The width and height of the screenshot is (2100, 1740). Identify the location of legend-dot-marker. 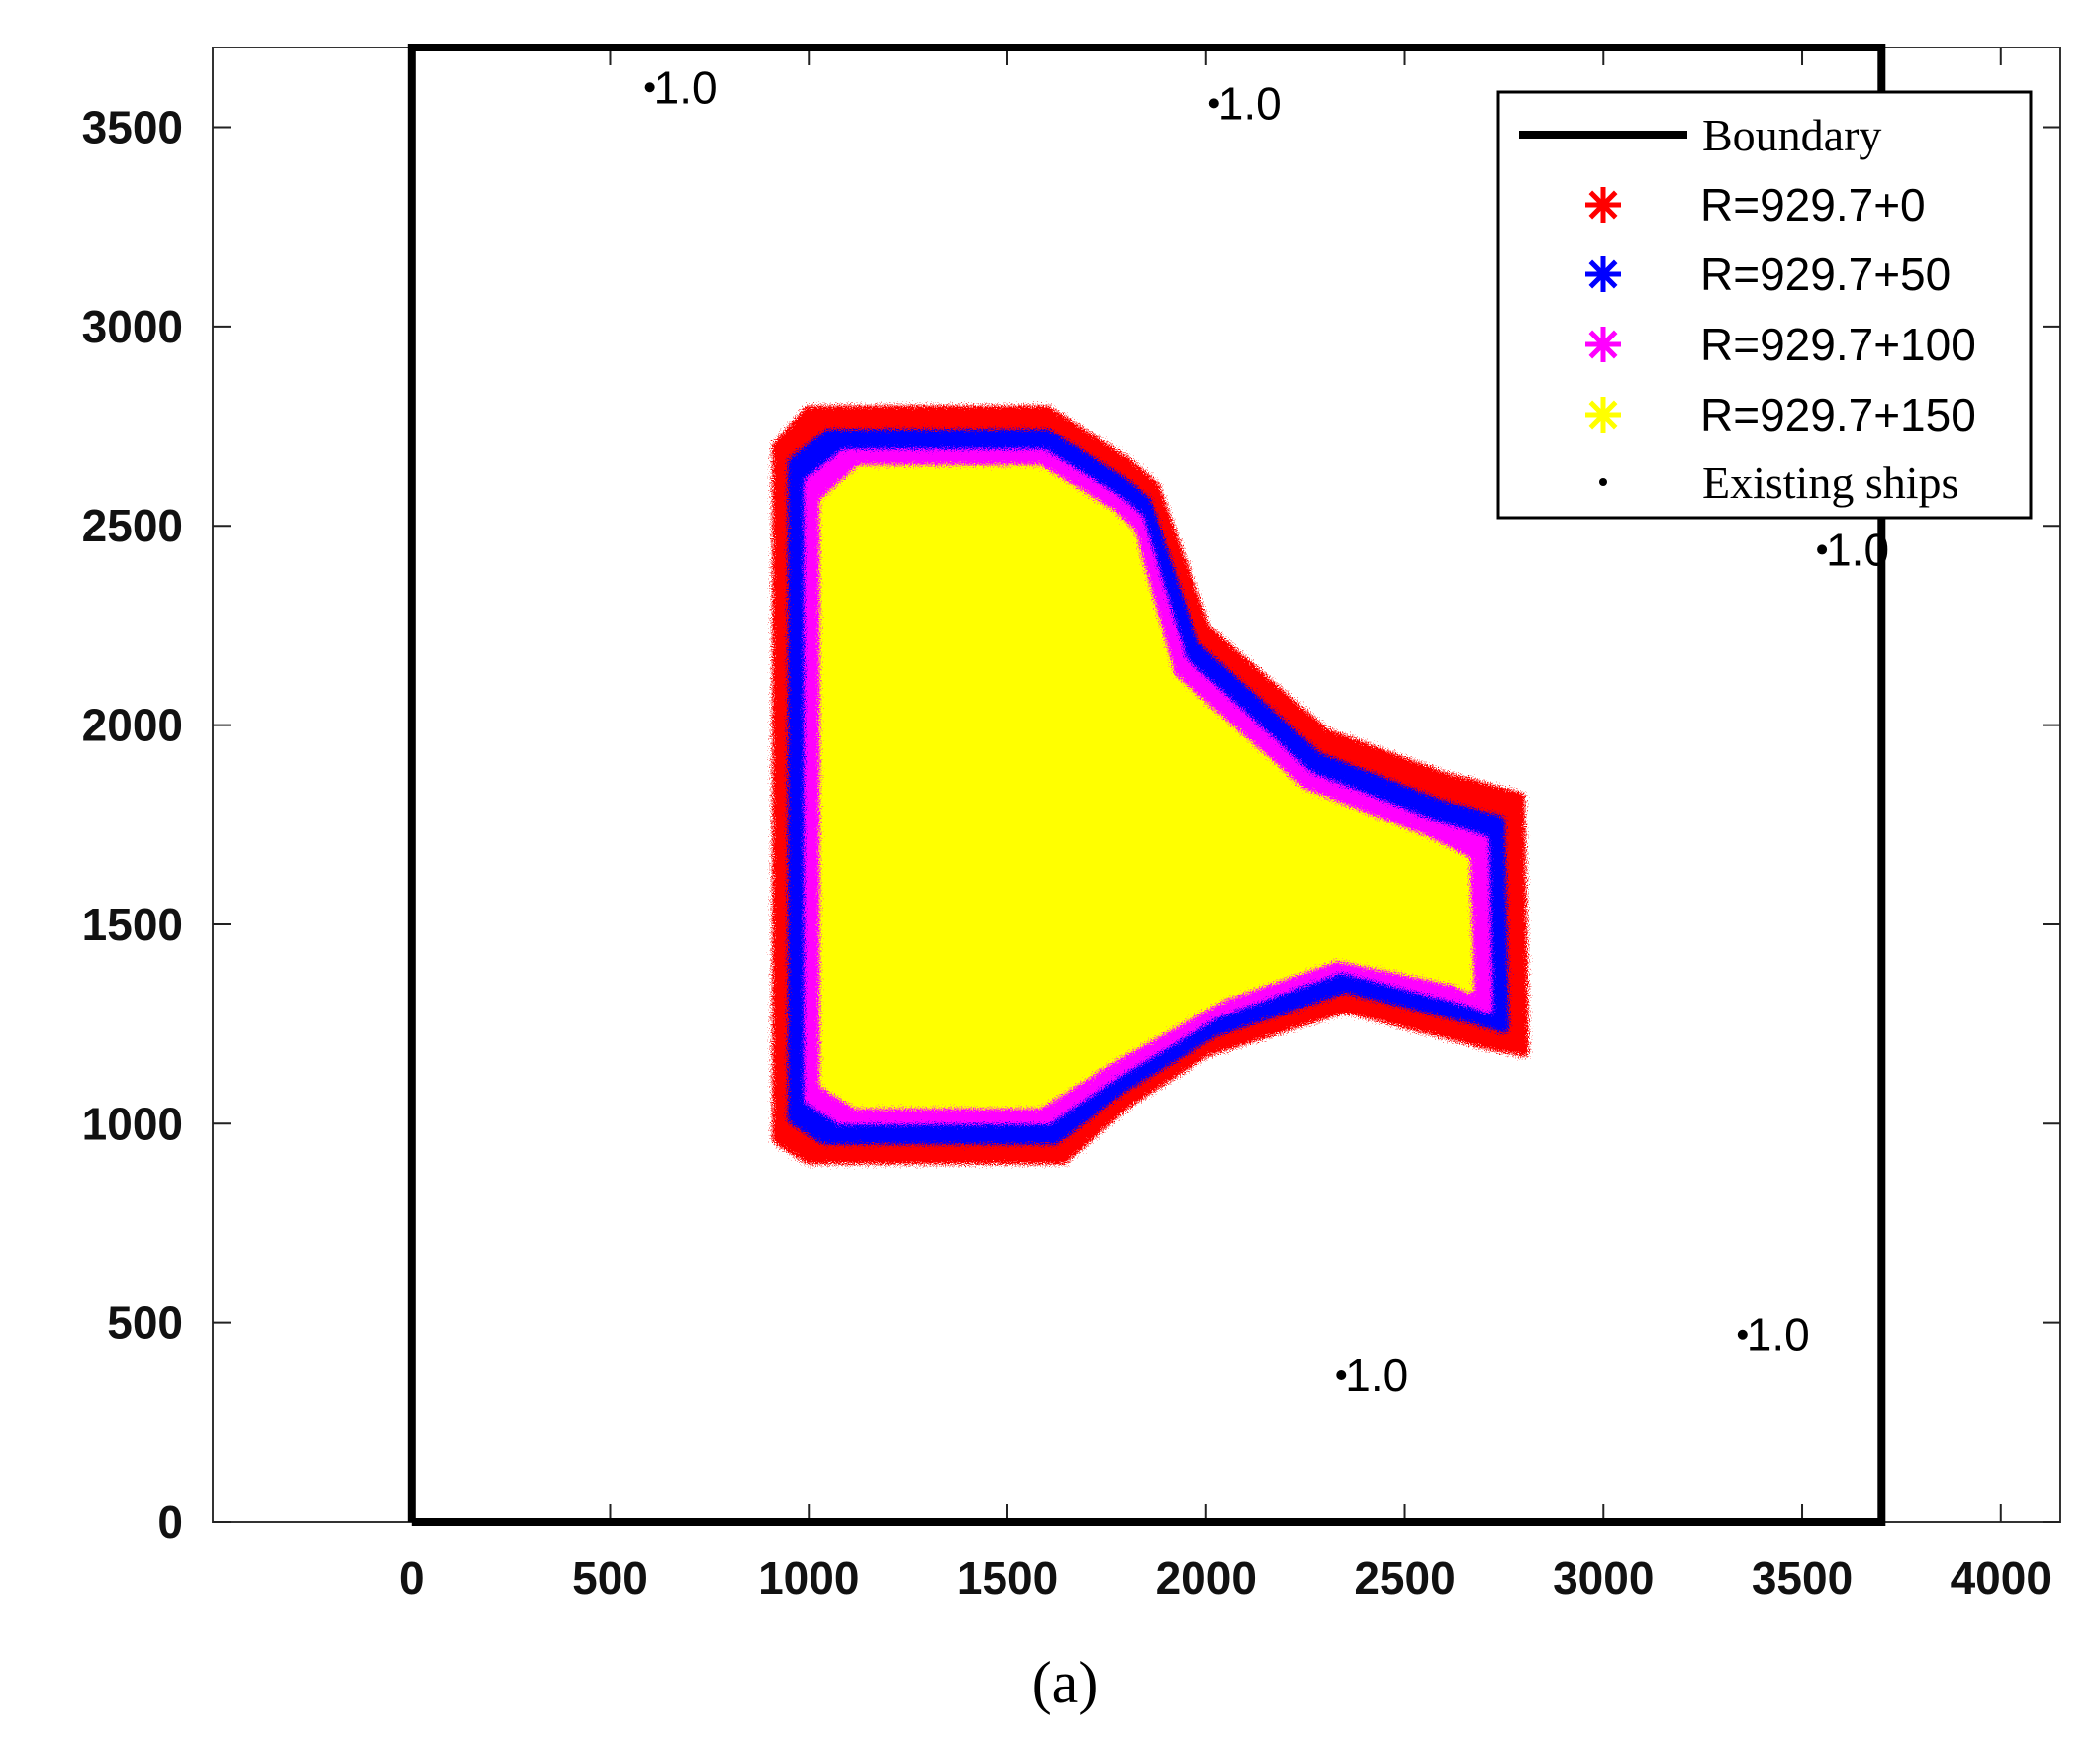
(1603, 482).